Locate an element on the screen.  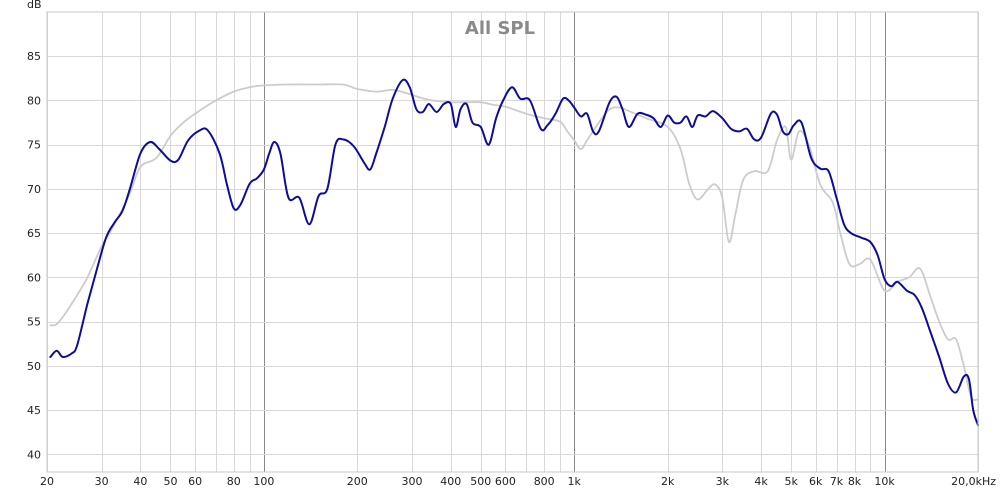
x-tick-label: 400 is located at coordinates (450, 481).